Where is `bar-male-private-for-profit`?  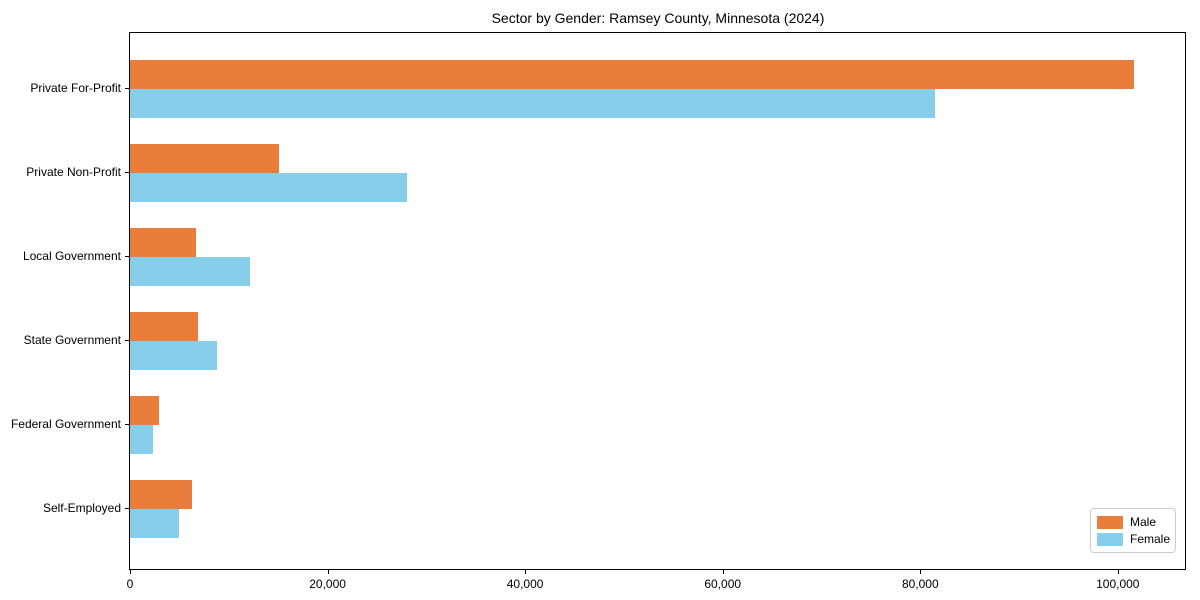
bar-male-private-for-profit is located at coordinates (632, 74).